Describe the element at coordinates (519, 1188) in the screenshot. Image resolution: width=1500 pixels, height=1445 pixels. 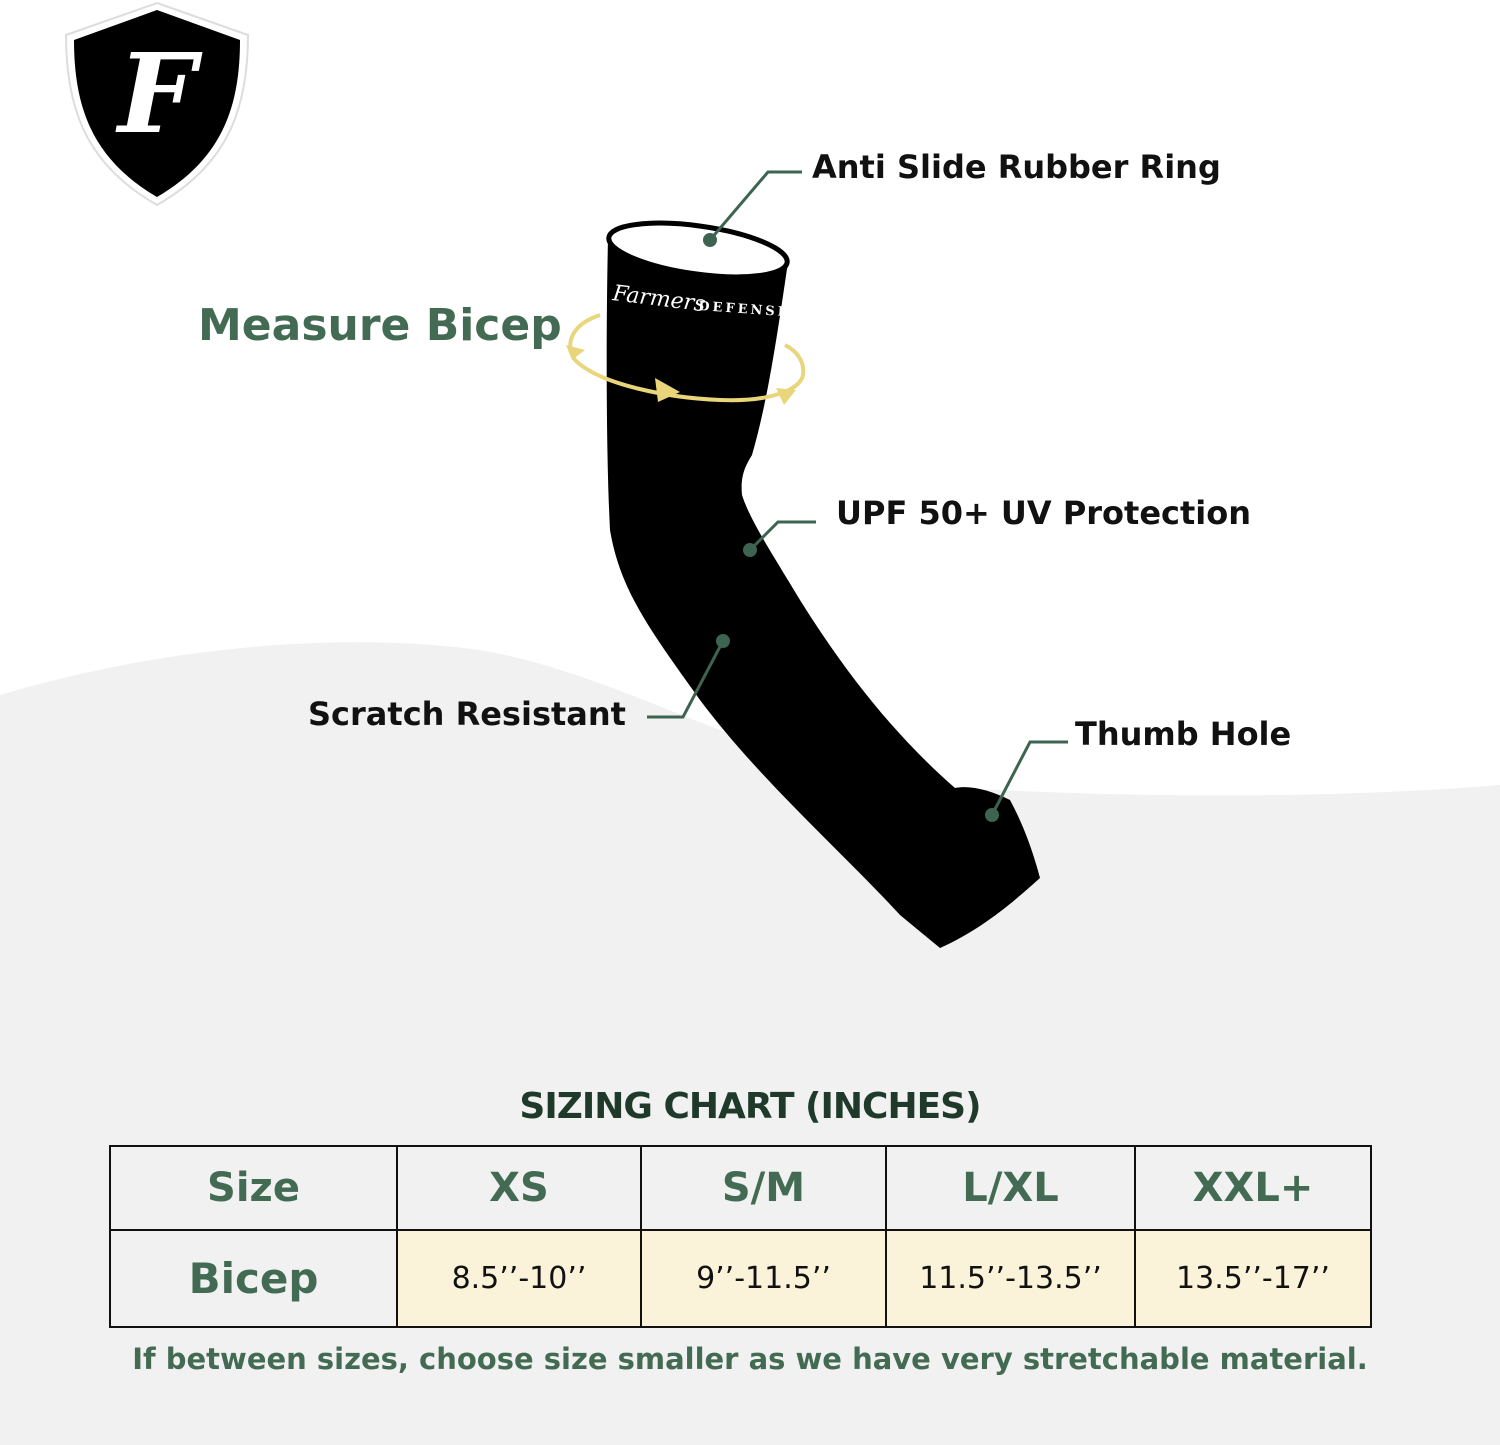
I see `header-cell: XS` at that location.